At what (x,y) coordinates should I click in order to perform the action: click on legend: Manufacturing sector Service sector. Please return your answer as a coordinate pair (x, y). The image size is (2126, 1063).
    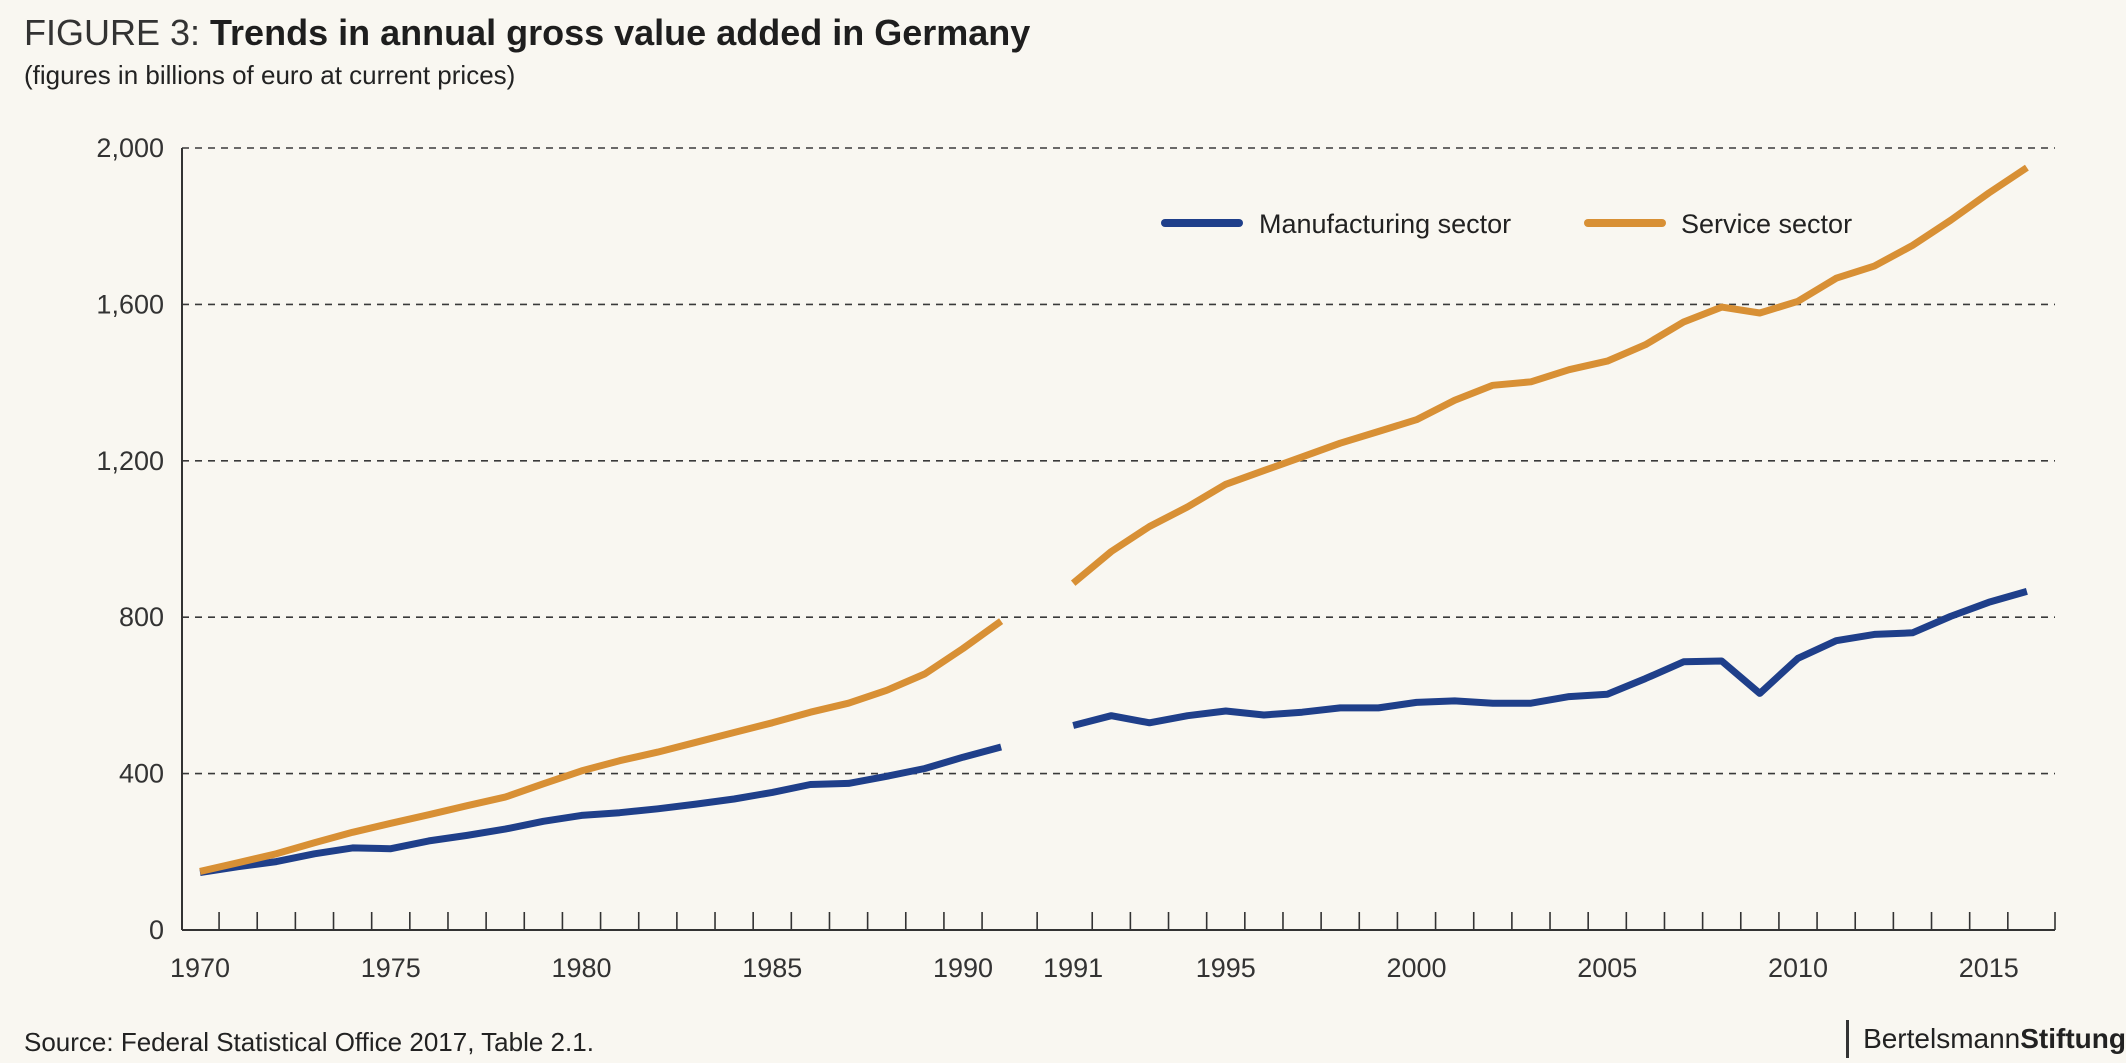
    Looking at the image, I should click on (1506, 224).